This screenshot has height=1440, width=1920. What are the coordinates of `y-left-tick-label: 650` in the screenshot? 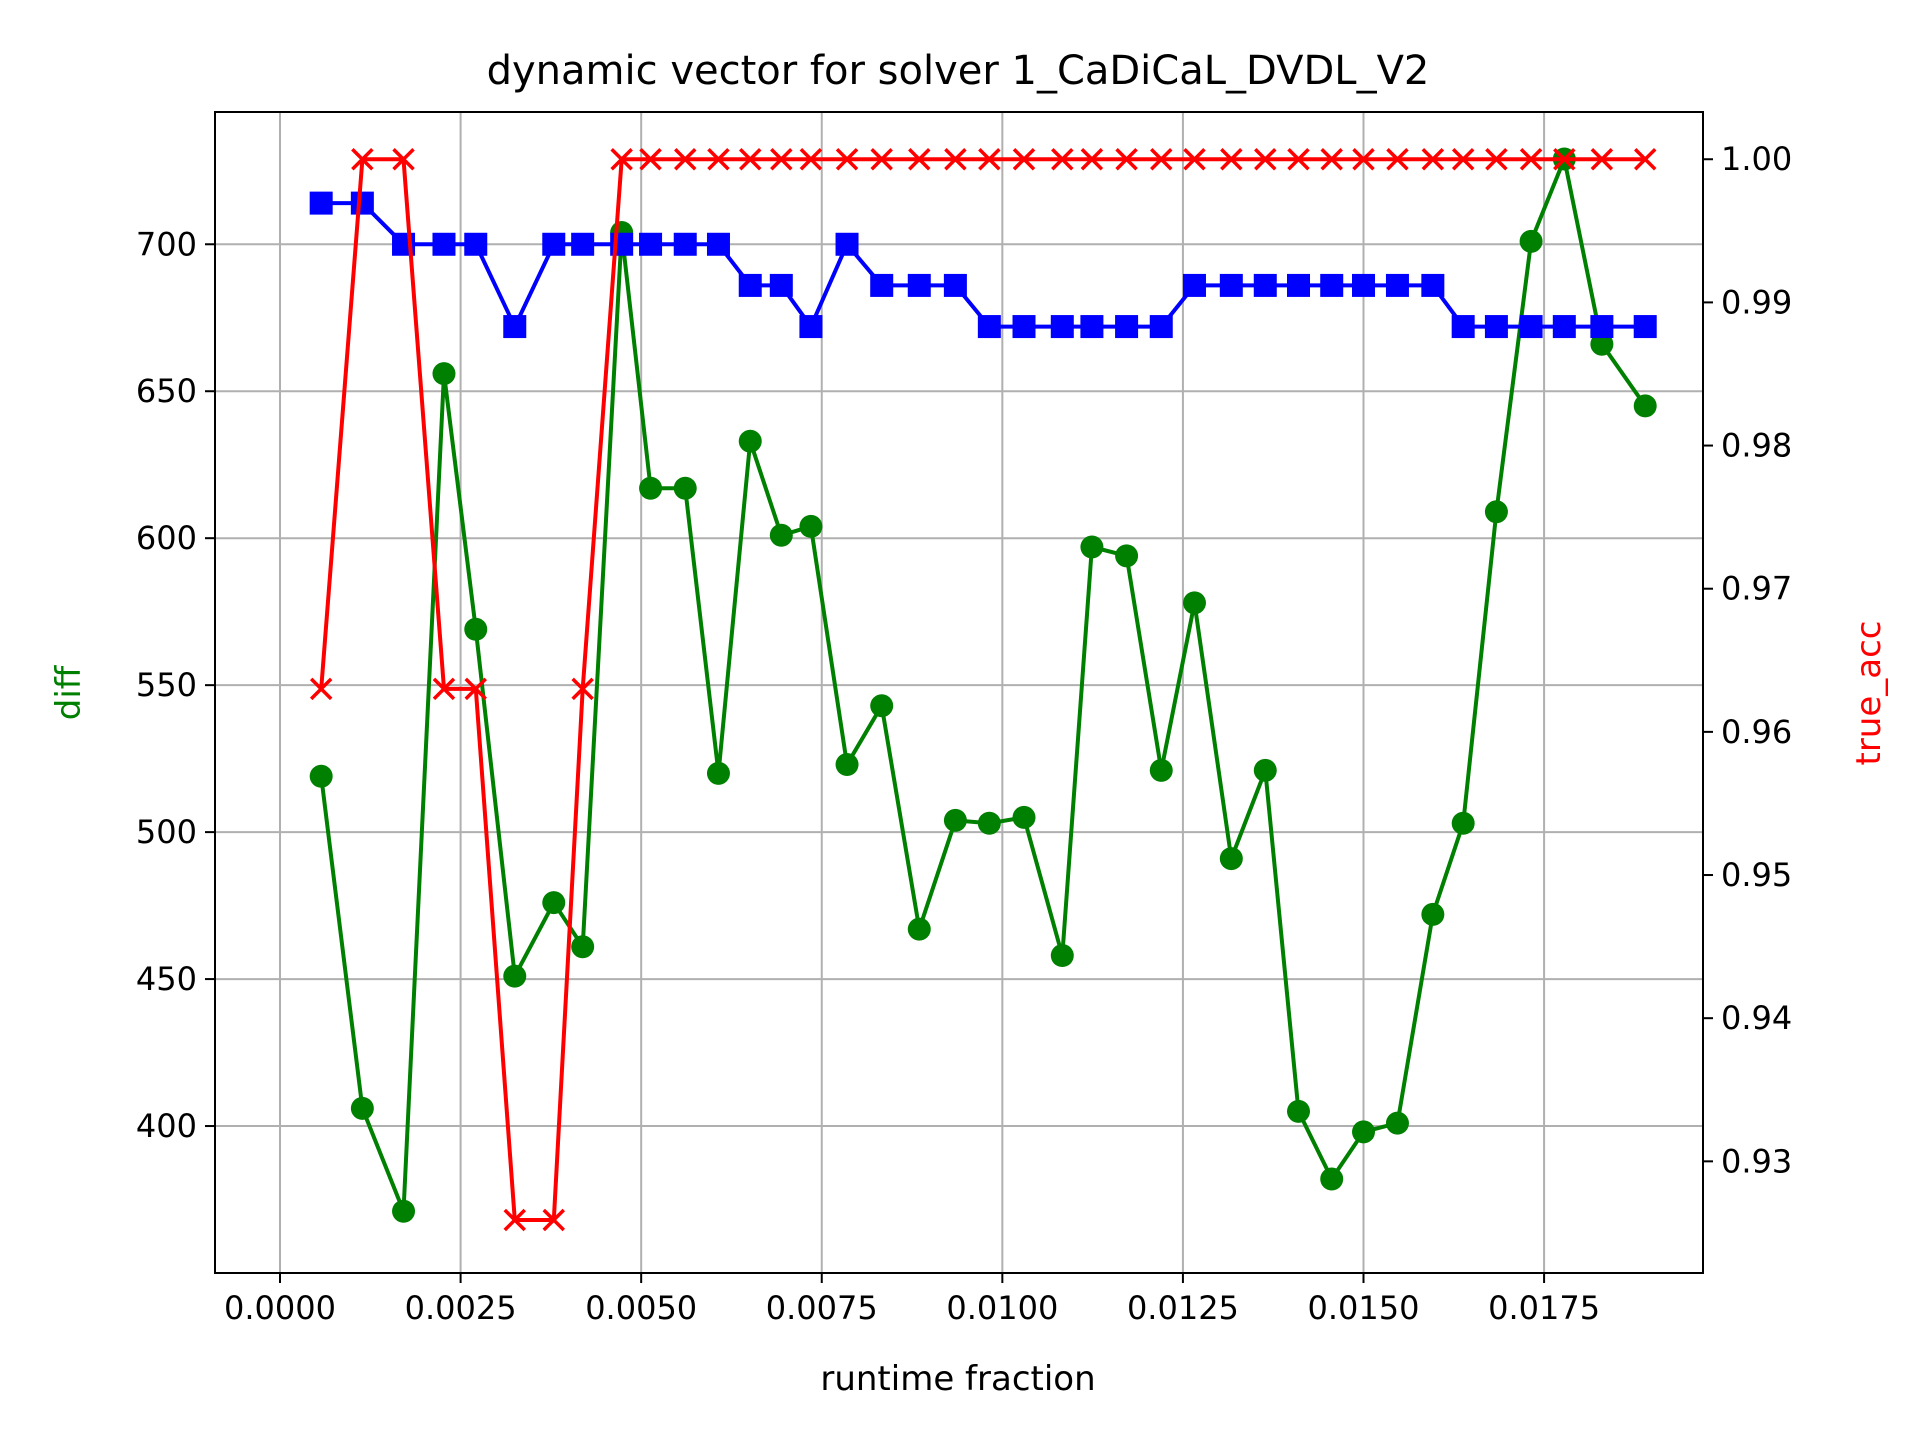 It's located at (166, 391).